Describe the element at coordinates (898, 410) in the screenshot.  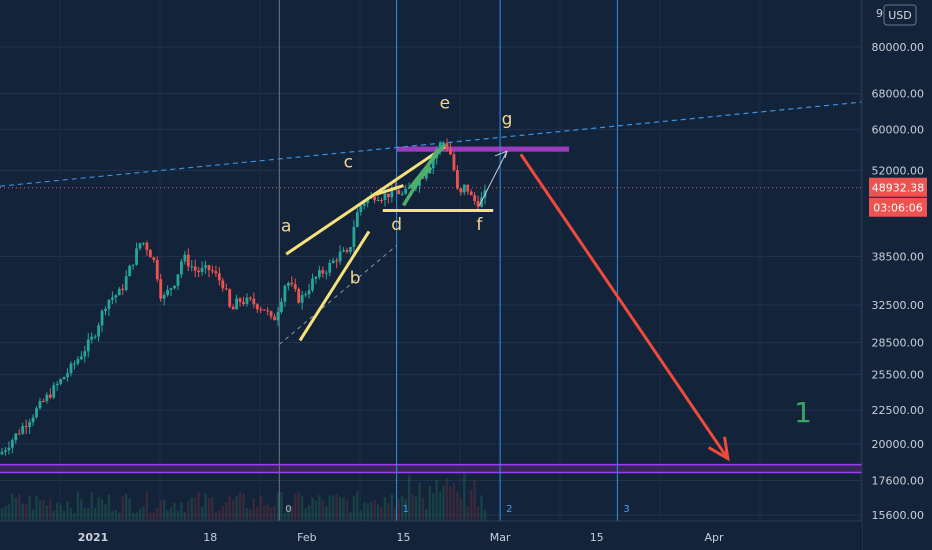
I see `price-tick-label: 22500.00` at that location.